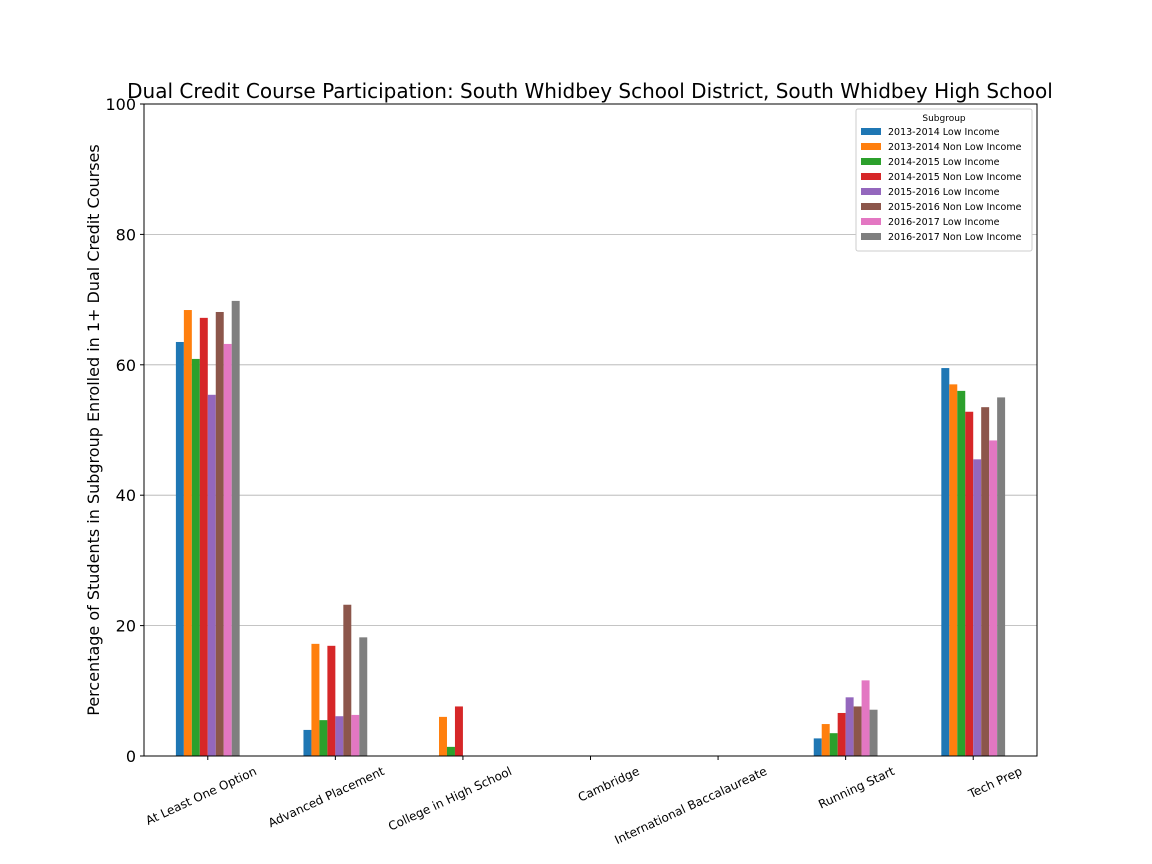 The image size is (1152, 864). What do you see at coordinates (126, 495) in the screenshot?
I see `y-tick-label: 40` at bounding box center [126, 495].